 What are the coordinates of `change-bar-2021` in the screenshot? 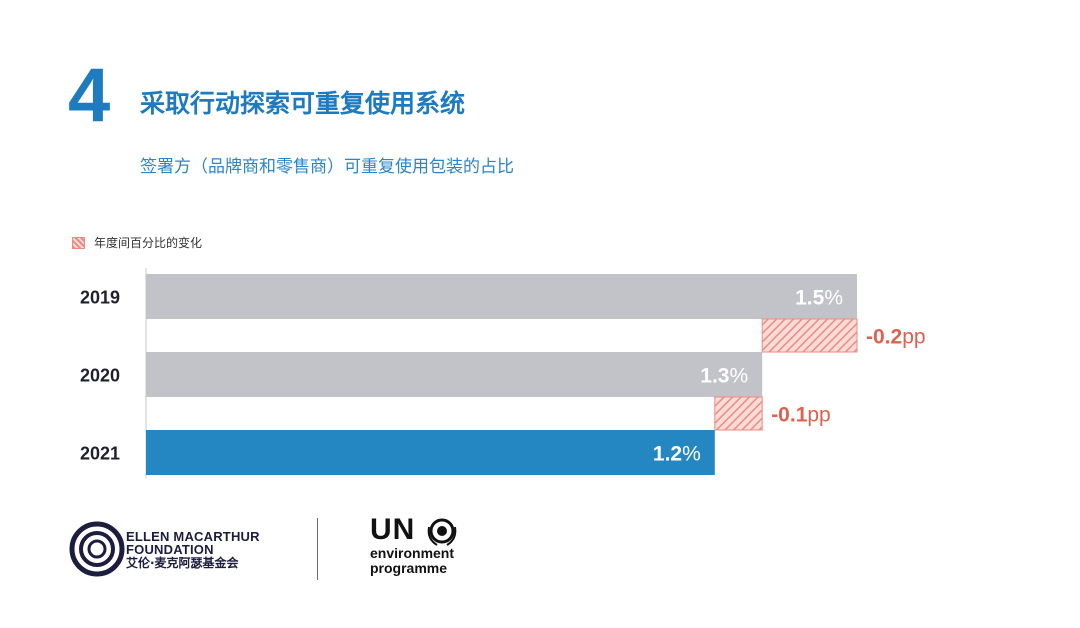 It's located at (738, 413).